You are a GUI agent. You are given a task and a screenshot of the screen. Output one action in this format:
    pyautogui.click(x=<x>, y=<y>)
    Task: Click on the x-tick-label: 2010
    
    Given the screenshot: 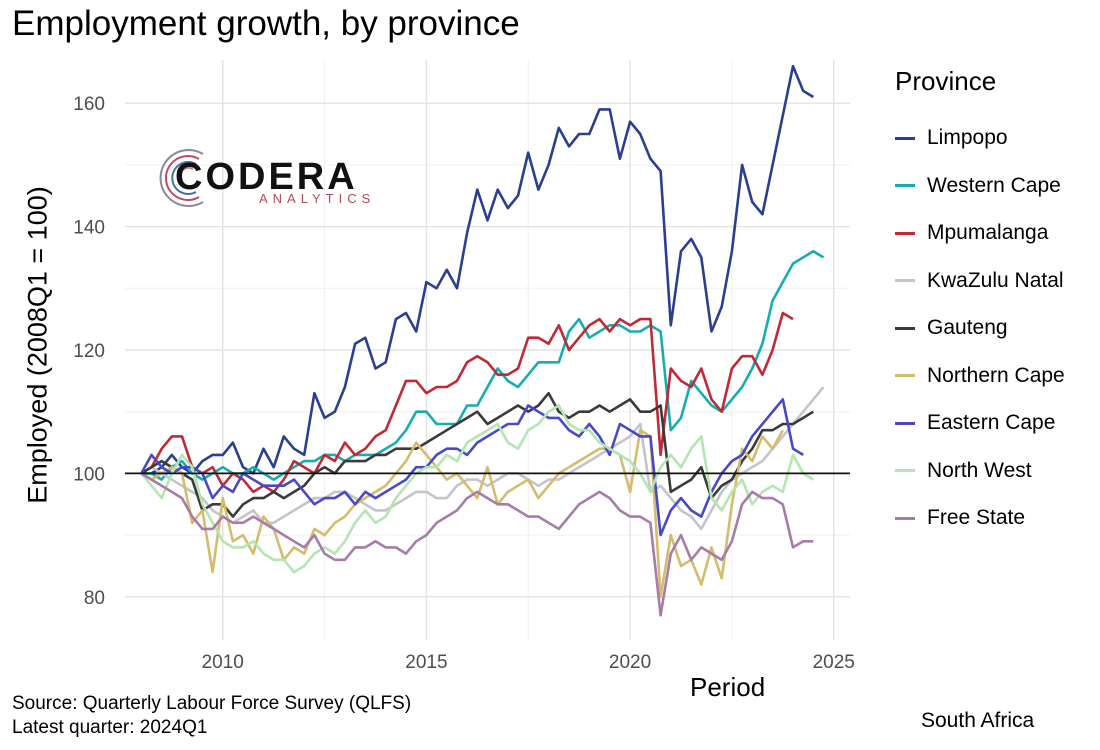 What is the action you would take?
    pyautogui.click(x=223, y=662)
    